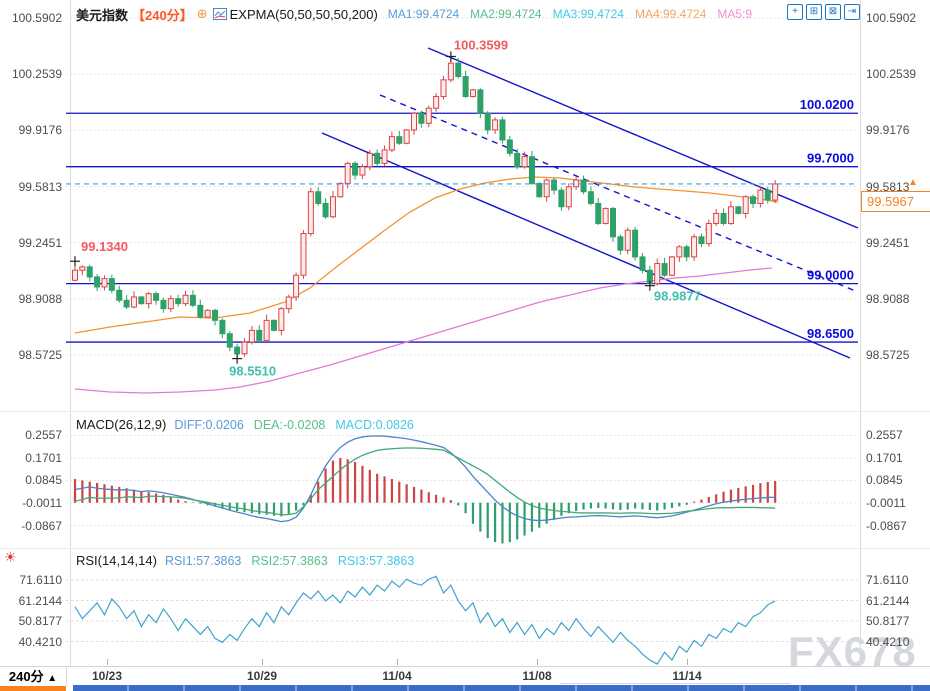  What do you see at coordinates (588, 14) in the screenshot?
I see `ma3-value: MA3:99.4724` at bounding box center [588, 14].